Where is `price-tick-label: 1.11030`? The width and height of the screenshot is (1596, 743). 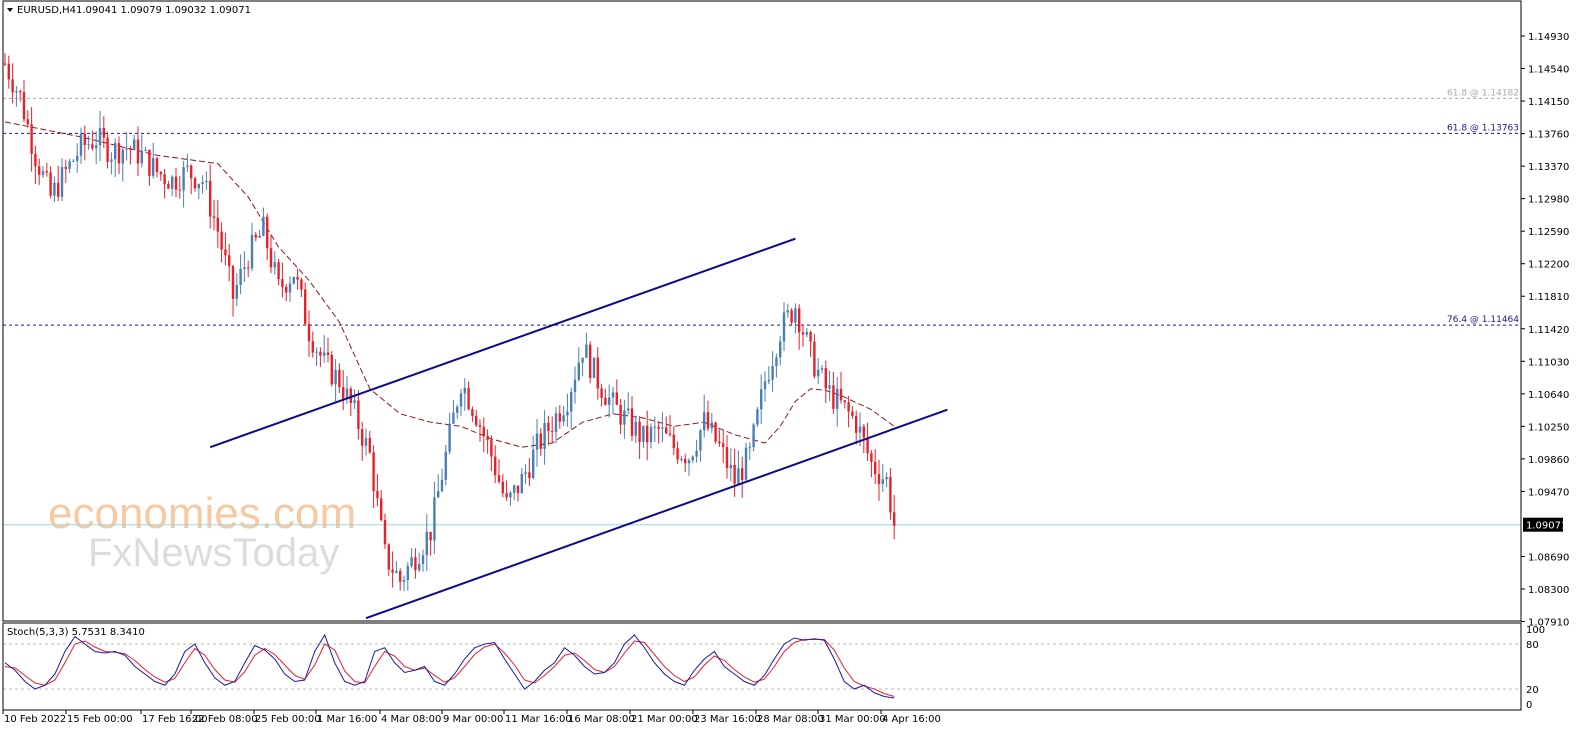 price-tick-label: 1.11030 is located at coordinates (1548, 362).